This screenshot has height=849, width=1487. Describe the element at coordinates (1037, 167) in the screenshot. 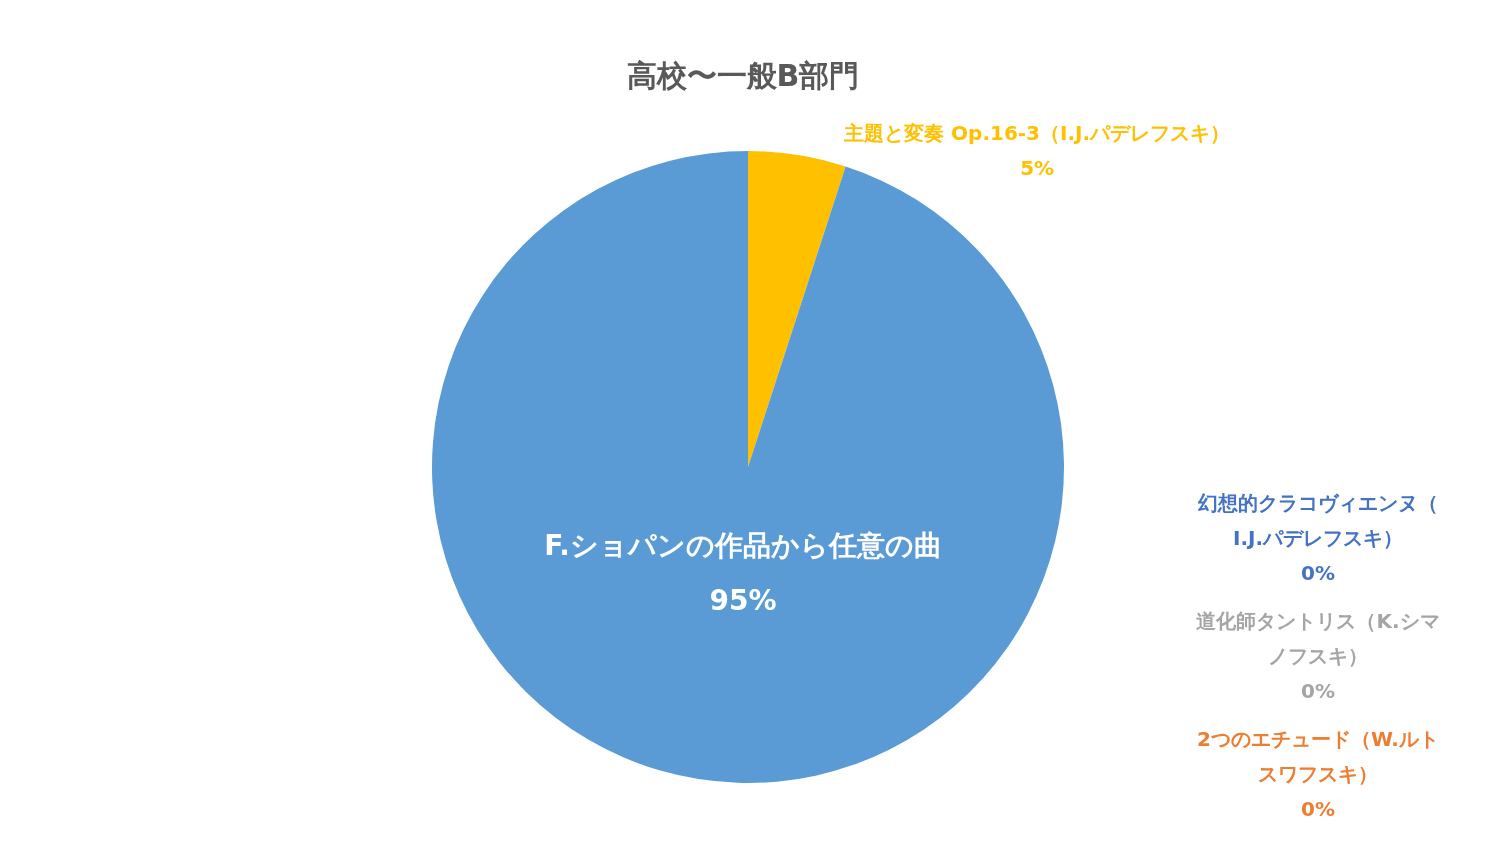

I see `data-label: 5%` at that location.